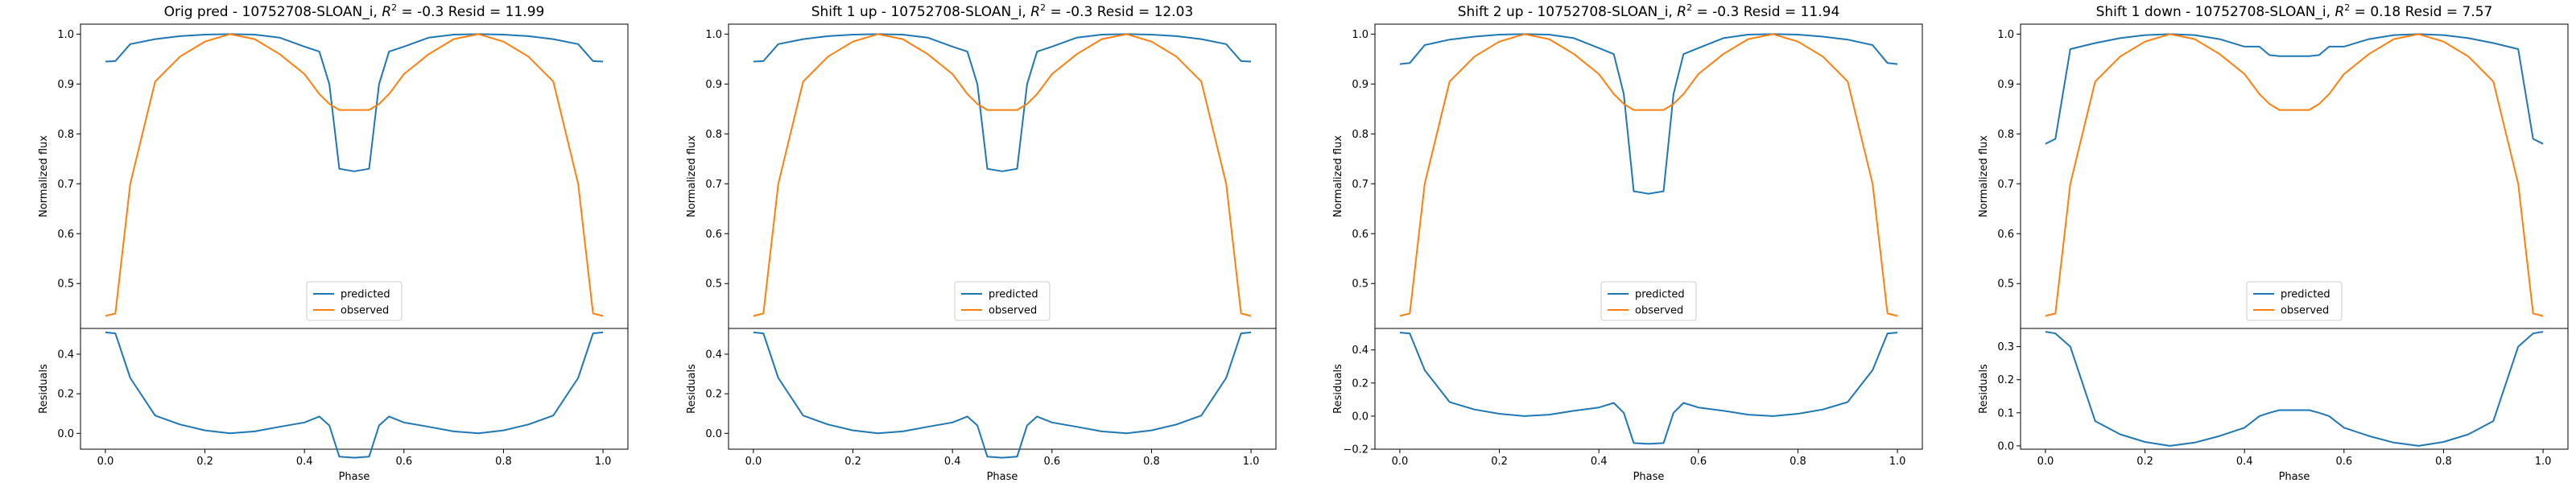  Describe the element at coordinates (2215, 12) in the screenshot. I see `chart-title-prefix: Shift 1 down - 10752708-SLOAN_i,` at that location.